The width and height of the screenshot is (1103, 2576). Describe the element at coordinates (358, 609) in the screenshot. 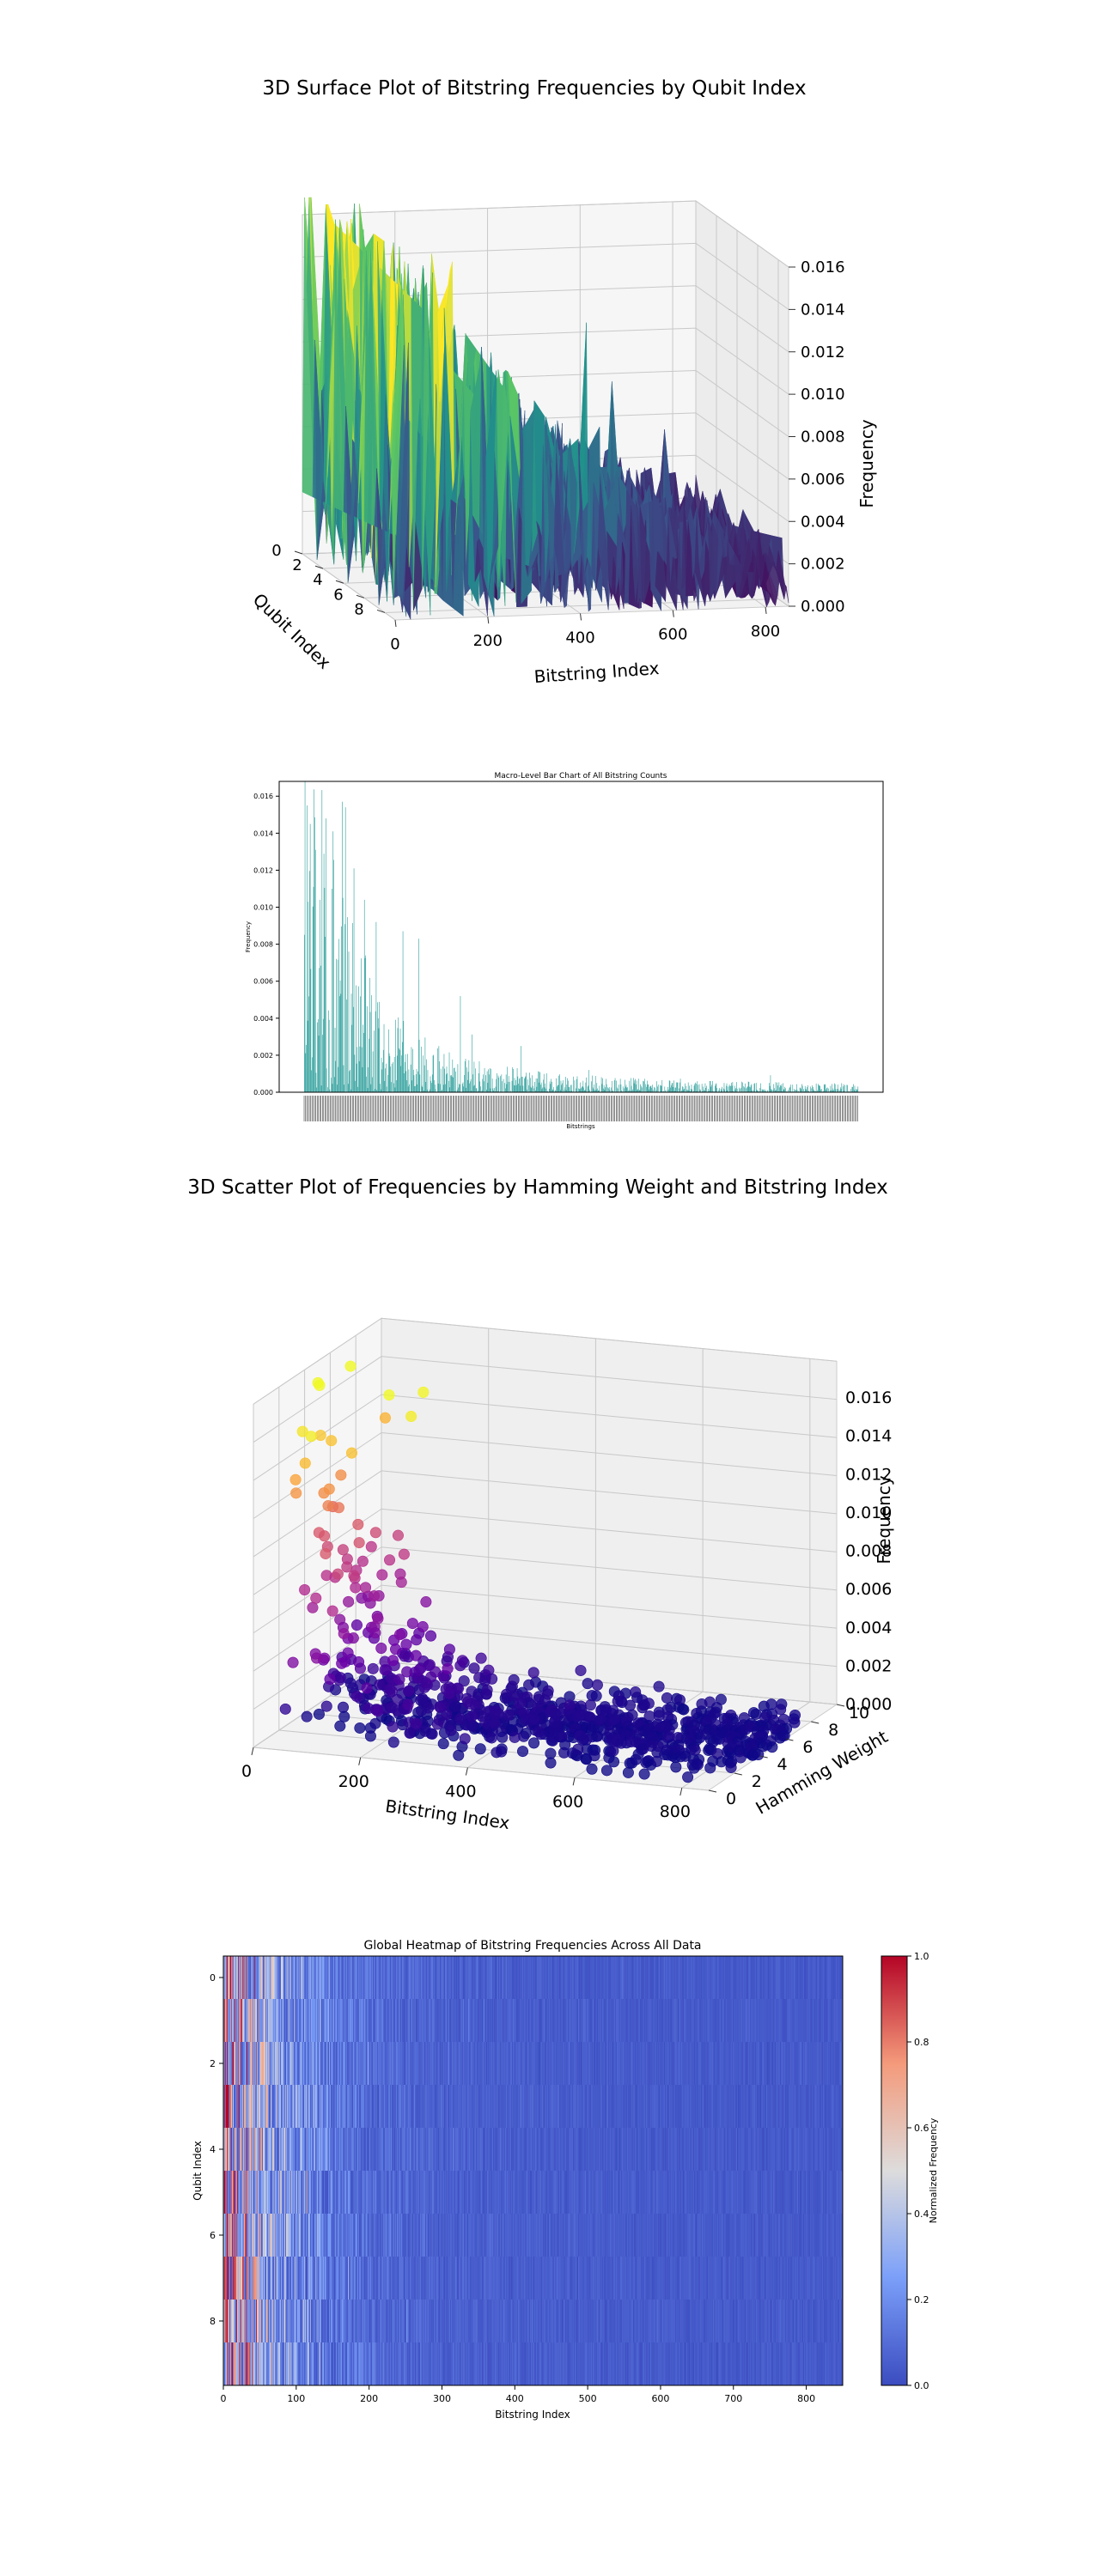

I see `surface-y-tick-label: 8` at that location.